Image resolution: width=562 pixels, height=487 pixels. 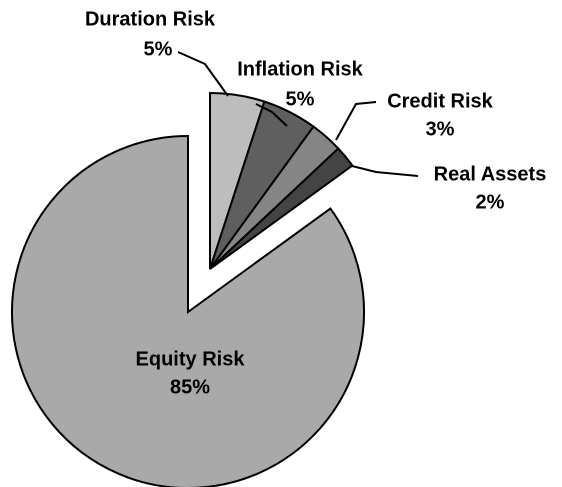 I want to click on slice-value-label: 3%, so click(x=440, y=129).